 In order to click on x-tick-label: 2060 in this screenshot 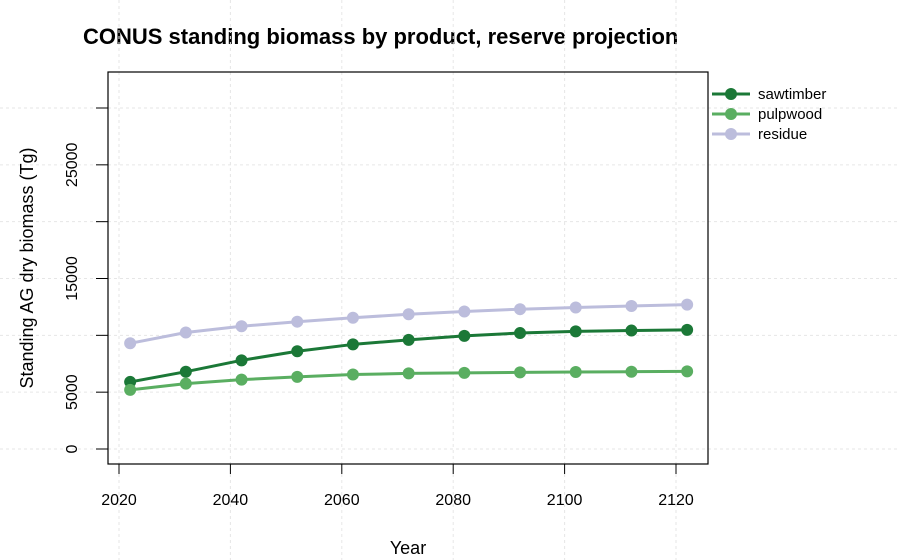, I will do `click(342, 500)`.